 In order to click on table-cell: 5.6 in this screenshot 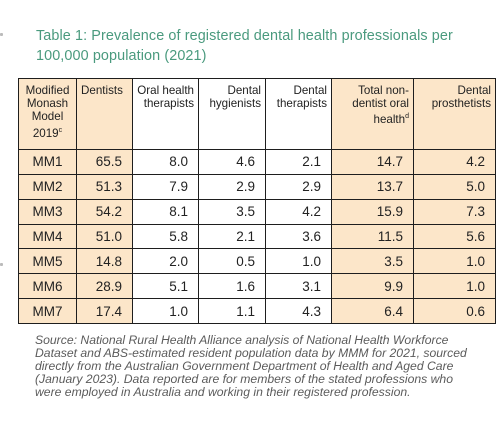, I will do `click(454, 236)`.